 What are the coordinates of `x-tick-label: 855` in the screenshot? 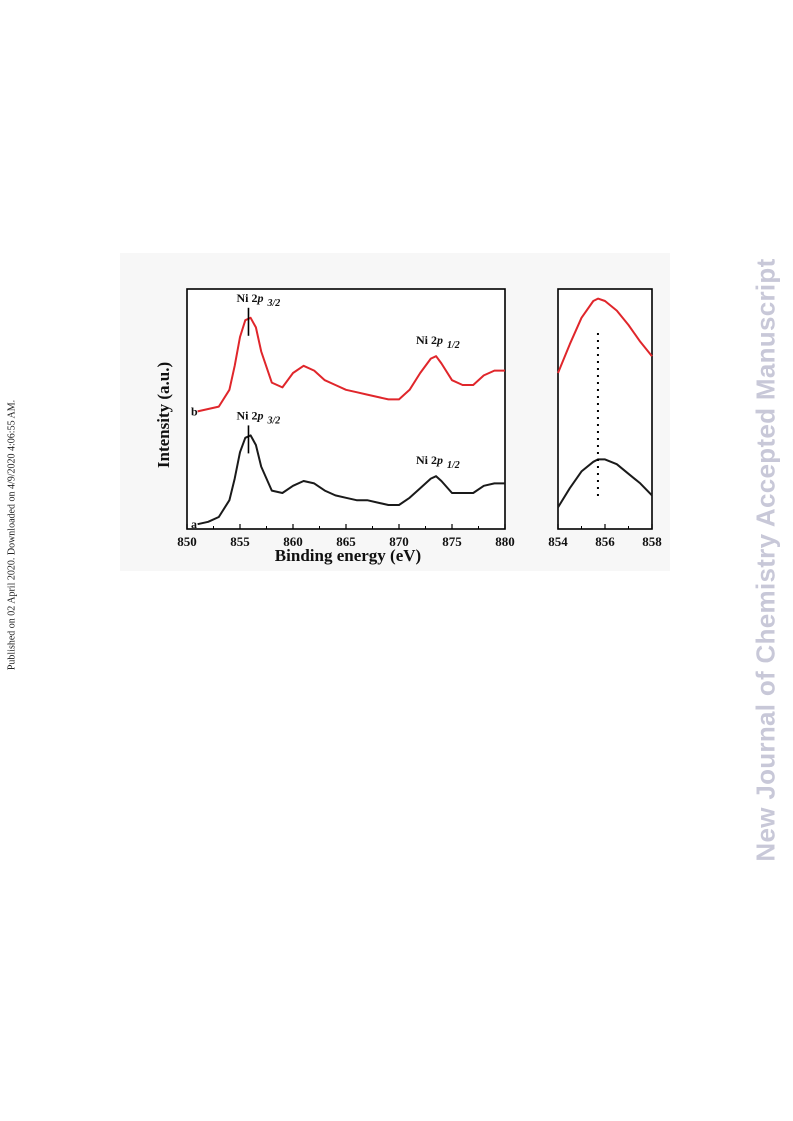 It's located at (240, 541).